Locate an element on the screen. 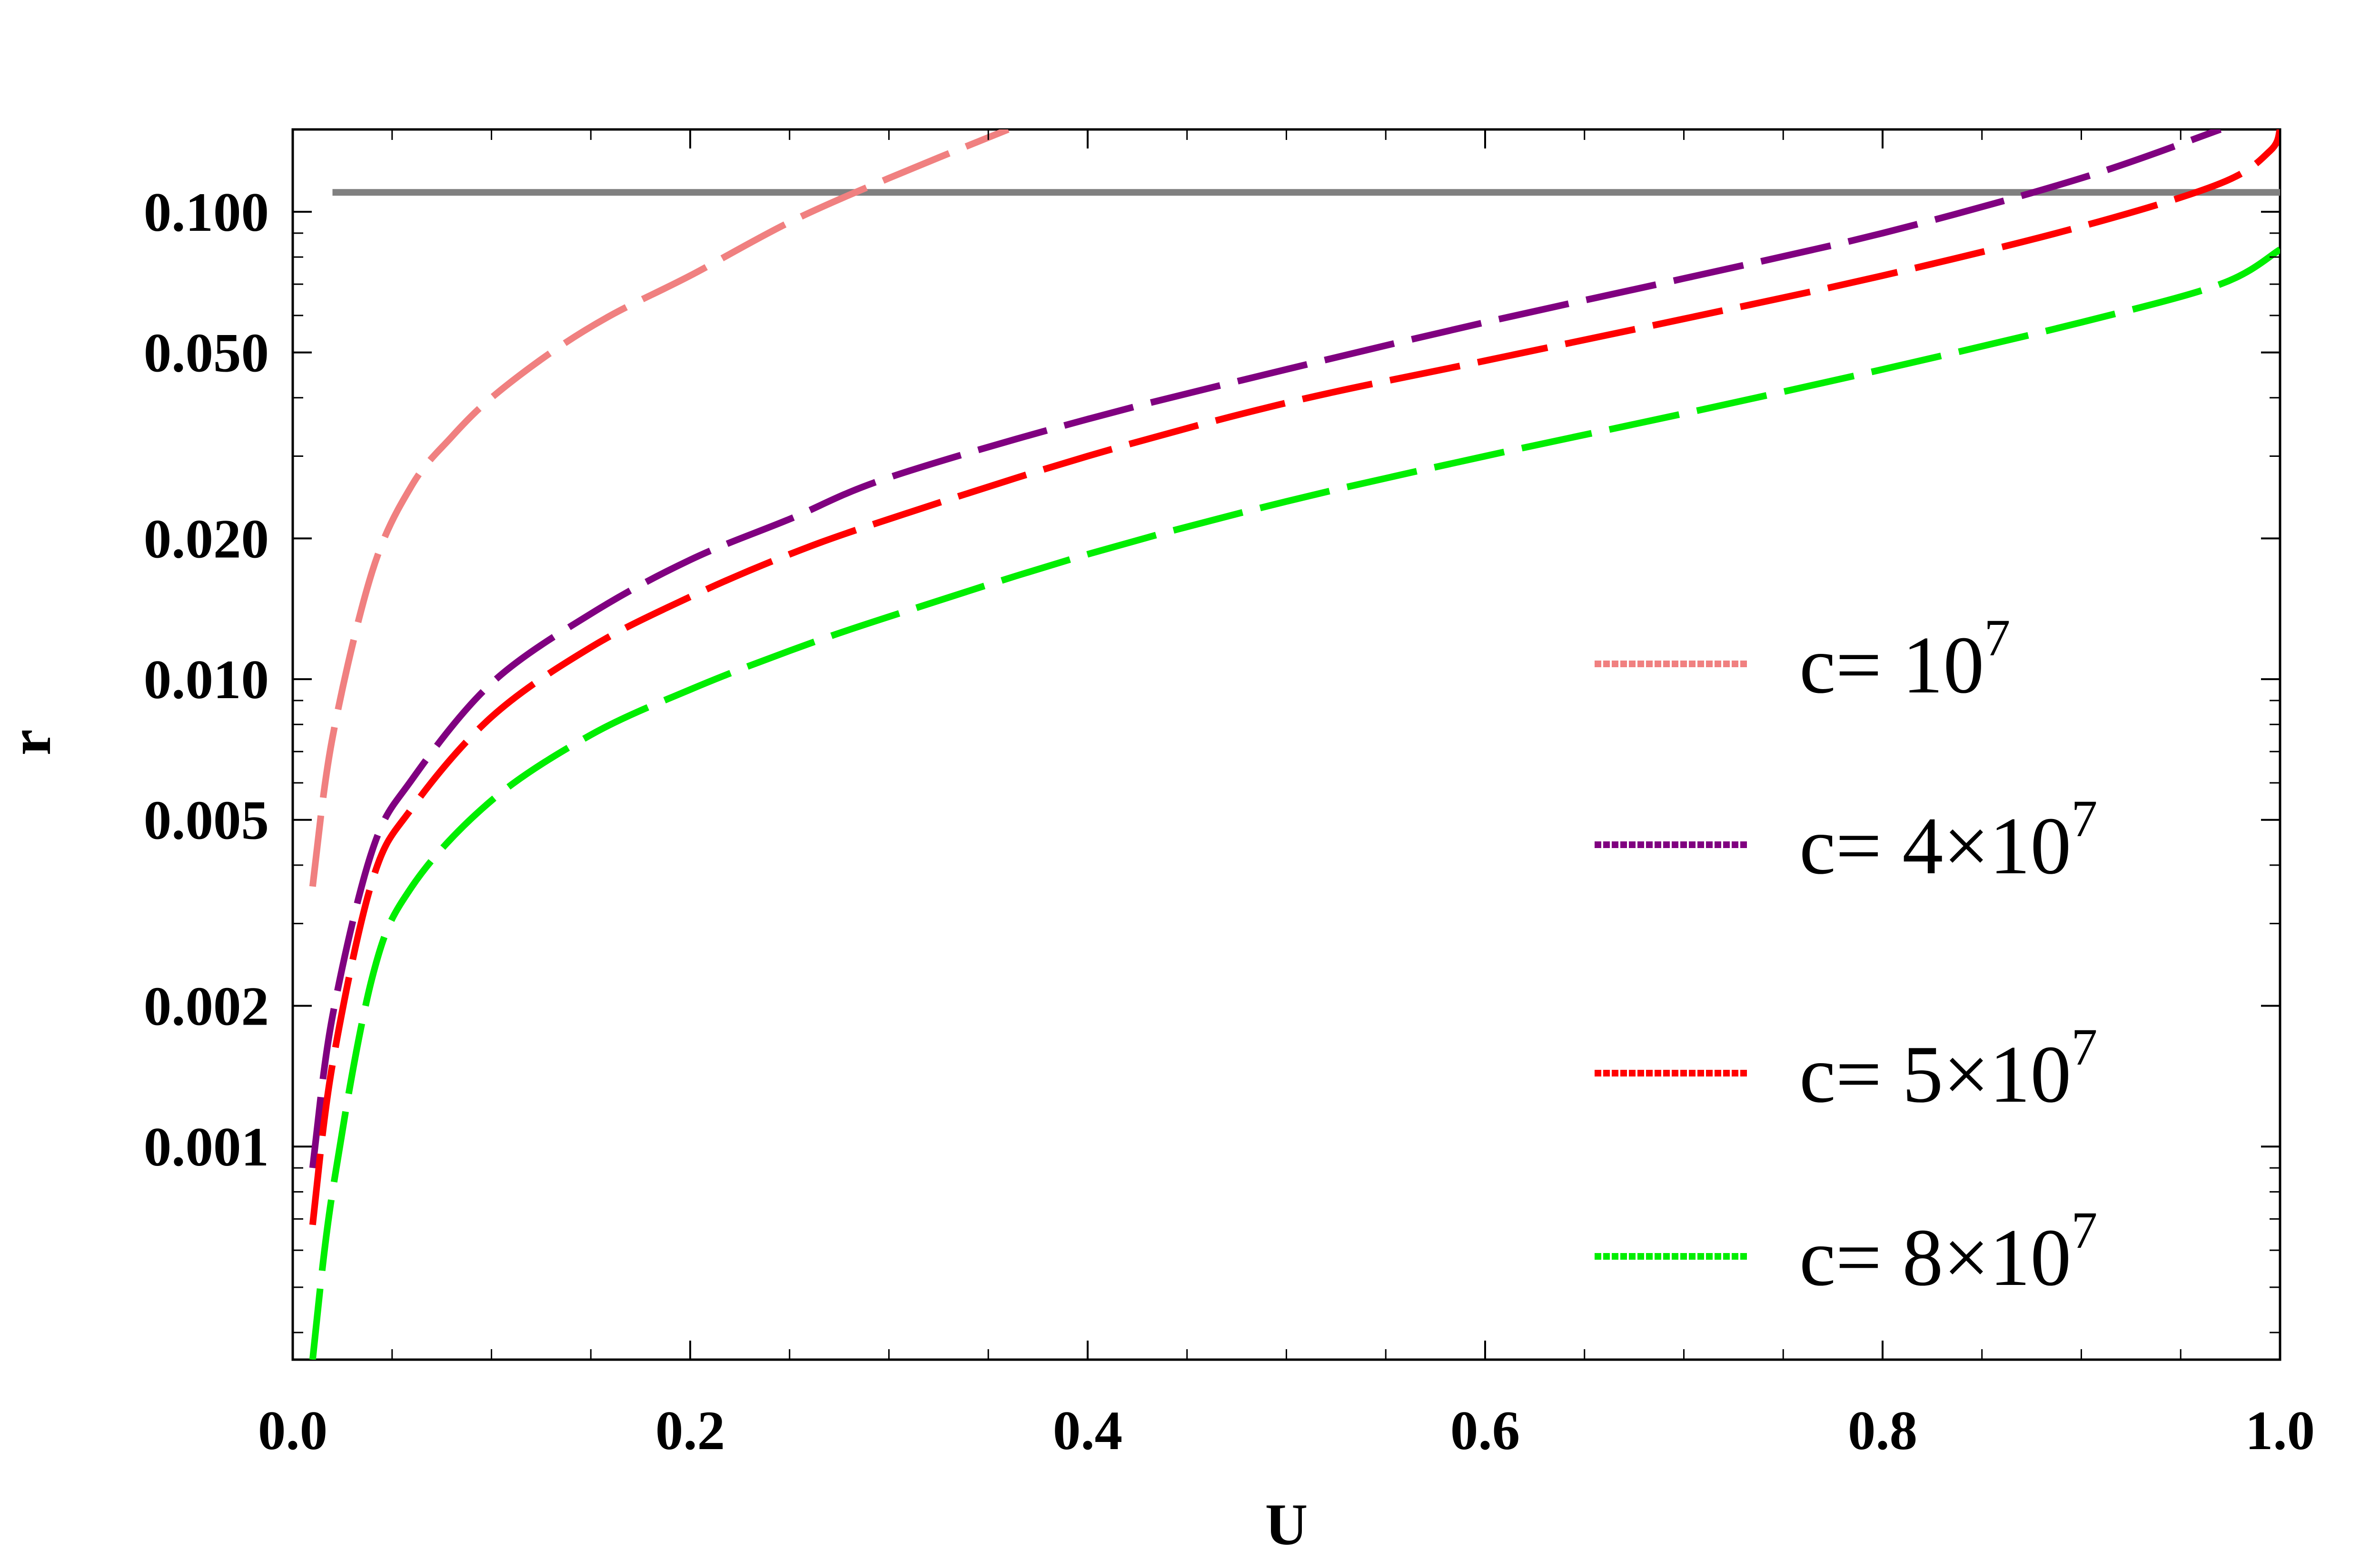  x-axis-label: U is located at coordinates (1286, 1521).